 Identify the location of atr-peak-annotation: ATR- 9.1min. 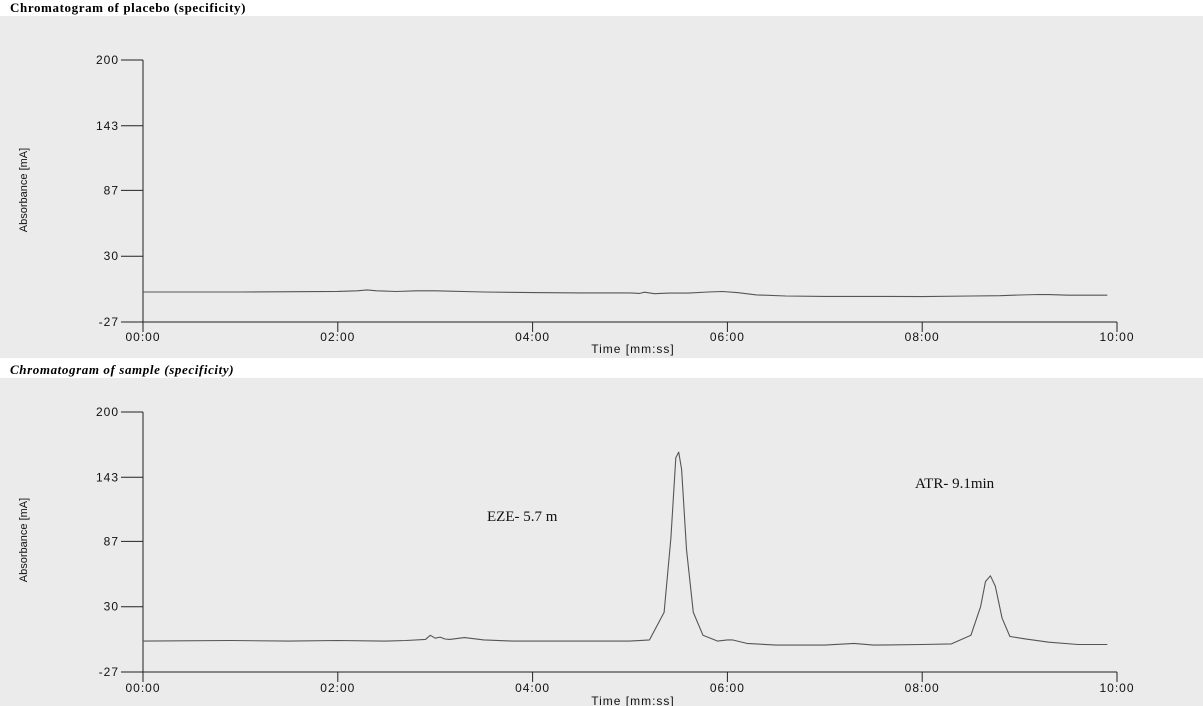
(955, 484).